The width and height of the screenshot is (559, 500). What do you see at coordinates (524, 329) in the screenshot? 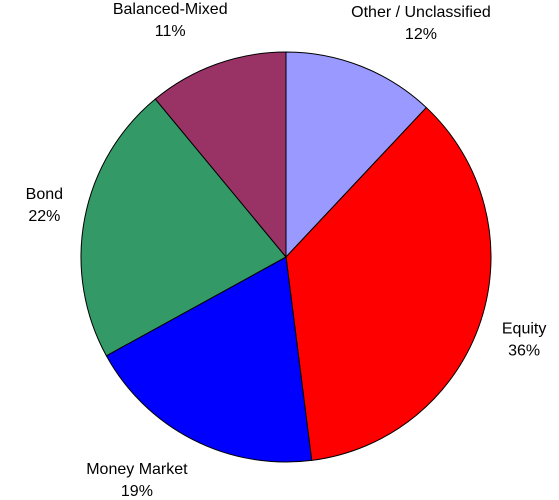
I see `category-name: Equity` at bounding box center [524, 329].